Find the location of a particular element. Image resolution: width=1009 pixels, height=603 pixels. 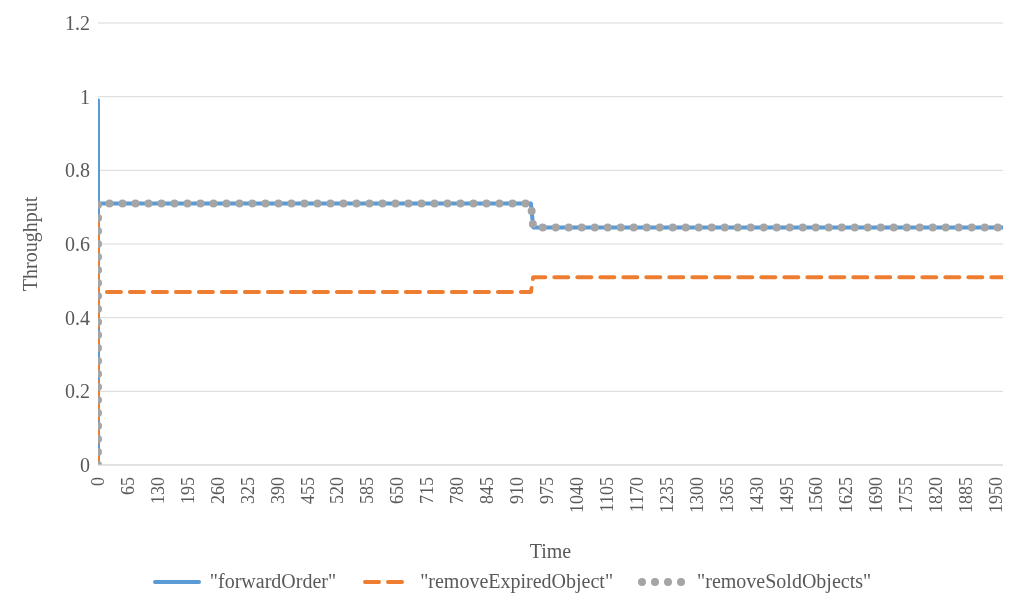

x-tick-label: 715 is located at coordinates (427, 490).